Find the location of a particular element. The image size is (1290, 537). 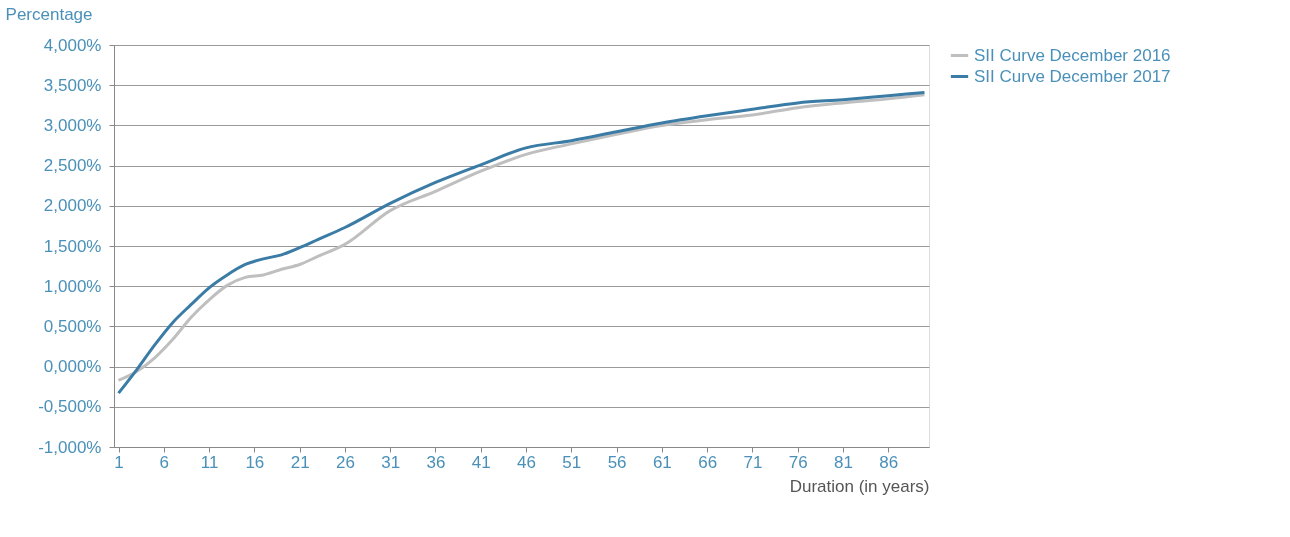

y-tick-label: 0,000% is located at coordinates (72, 367).